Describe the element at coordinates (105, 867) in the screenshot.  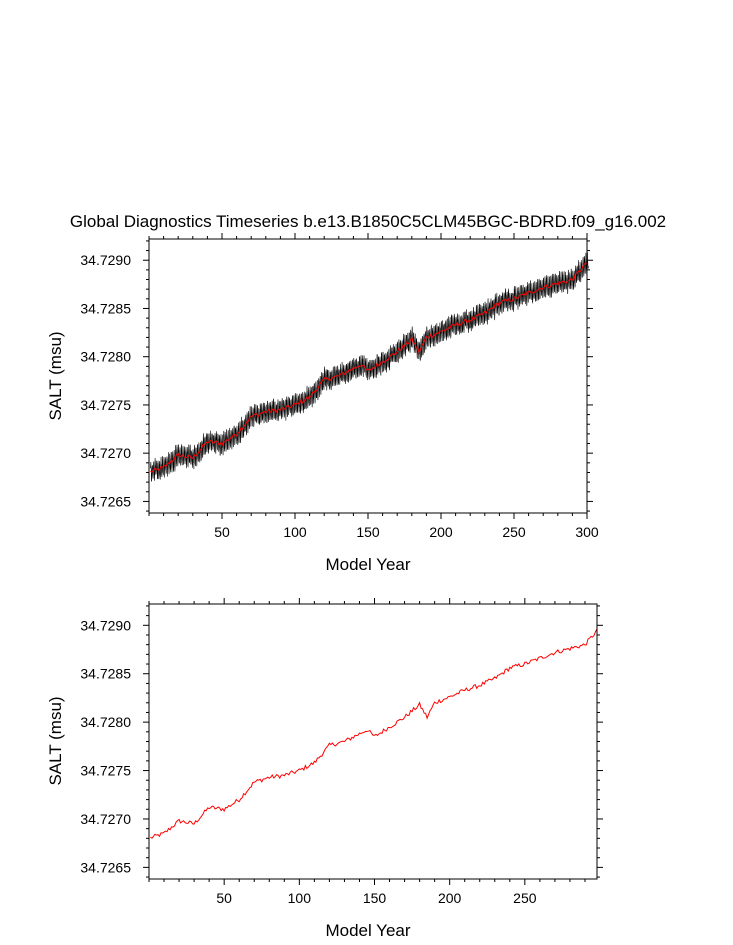
I see `bottom-y-tick-label: 34.7265` at that location.